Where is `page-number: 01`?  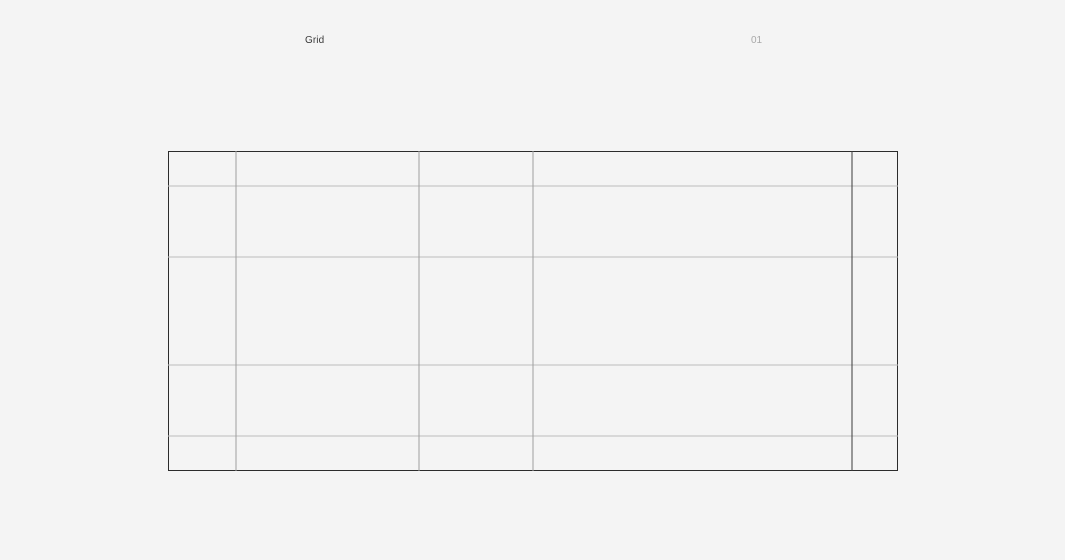
page-number: 01 is located at coordinates (757, 40).